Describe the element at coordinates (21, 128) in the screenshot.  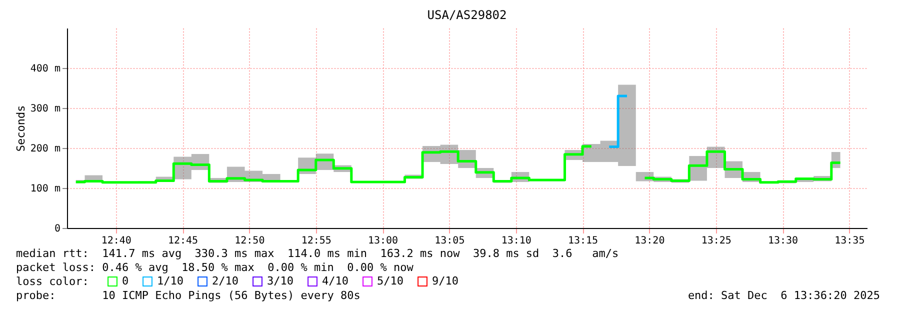
I see `y-axis-title: Seconds` at that location.